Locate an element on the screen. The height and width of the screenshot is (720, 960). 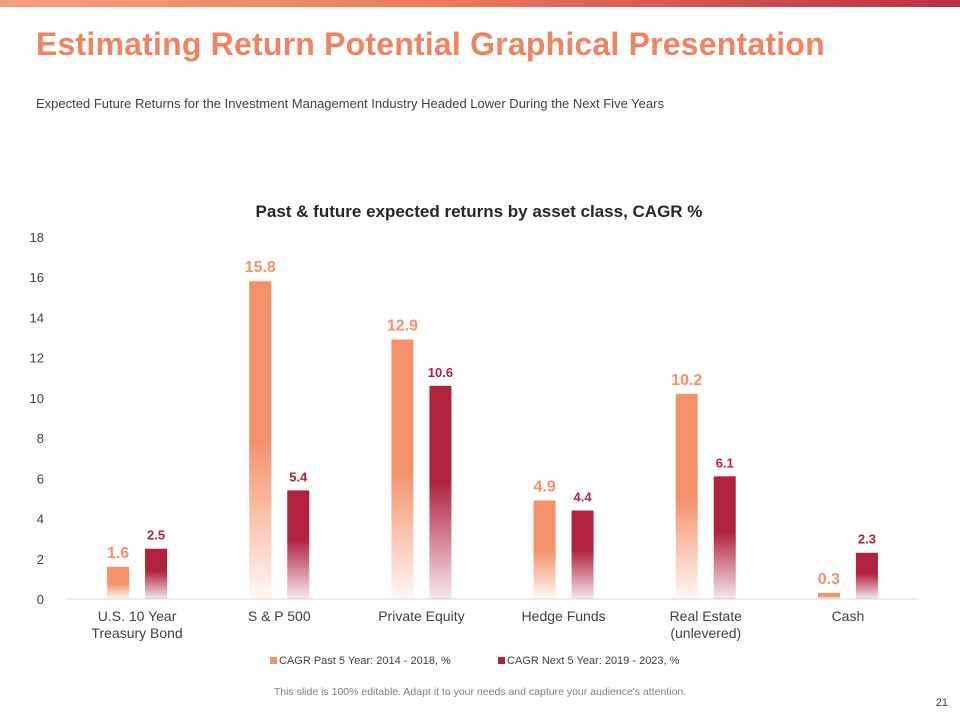
legend-label-series2: CAGR Next 5 Year: 2019 - 2023, % is located at coordinates (593, 661).